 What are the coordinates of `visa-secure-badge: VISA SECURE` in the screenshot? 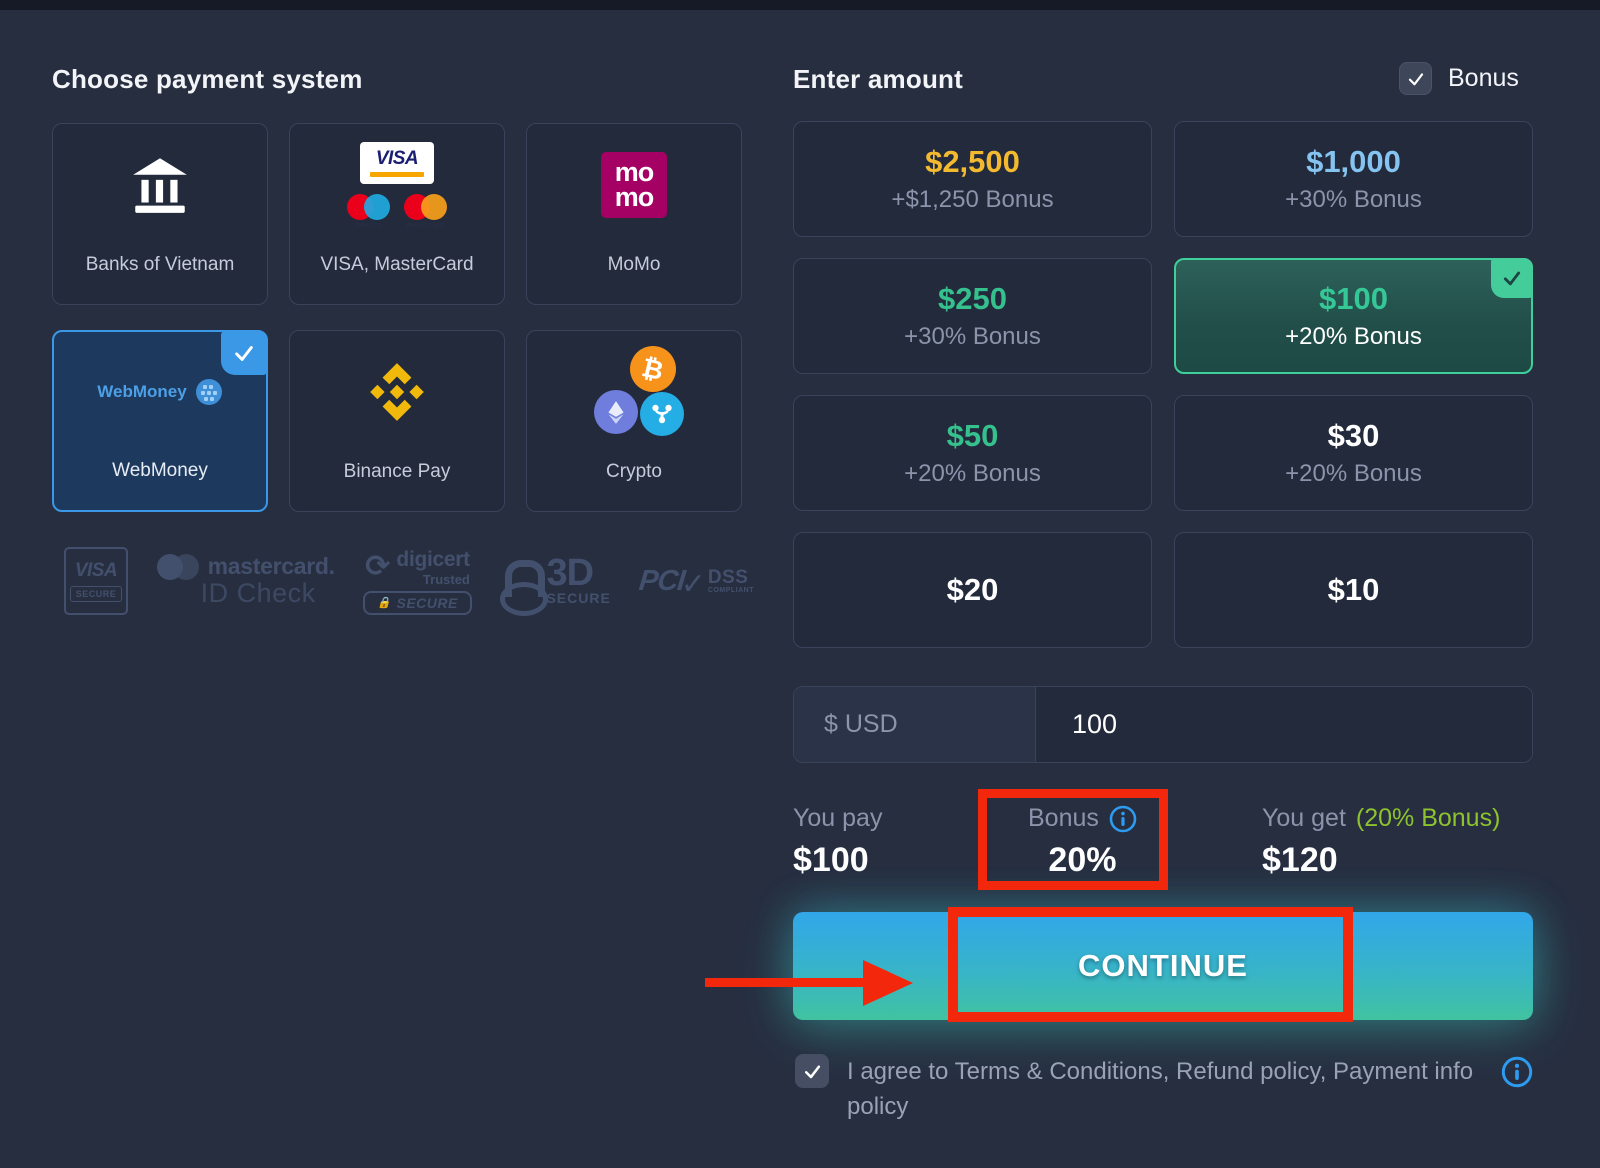 It's located at (96, 581).